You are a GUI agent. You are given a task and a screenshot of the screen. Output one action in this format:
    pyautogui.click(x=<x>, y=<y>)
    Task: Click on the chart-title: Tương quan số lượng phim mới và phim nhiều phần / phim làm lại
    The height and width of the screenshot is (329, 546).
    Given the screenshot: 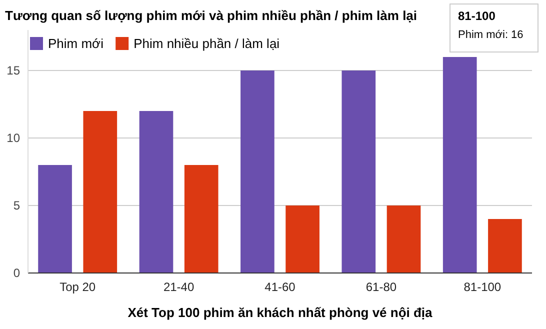 What is the action you would take?
    pyautogui.click(x=211, y=15)
    